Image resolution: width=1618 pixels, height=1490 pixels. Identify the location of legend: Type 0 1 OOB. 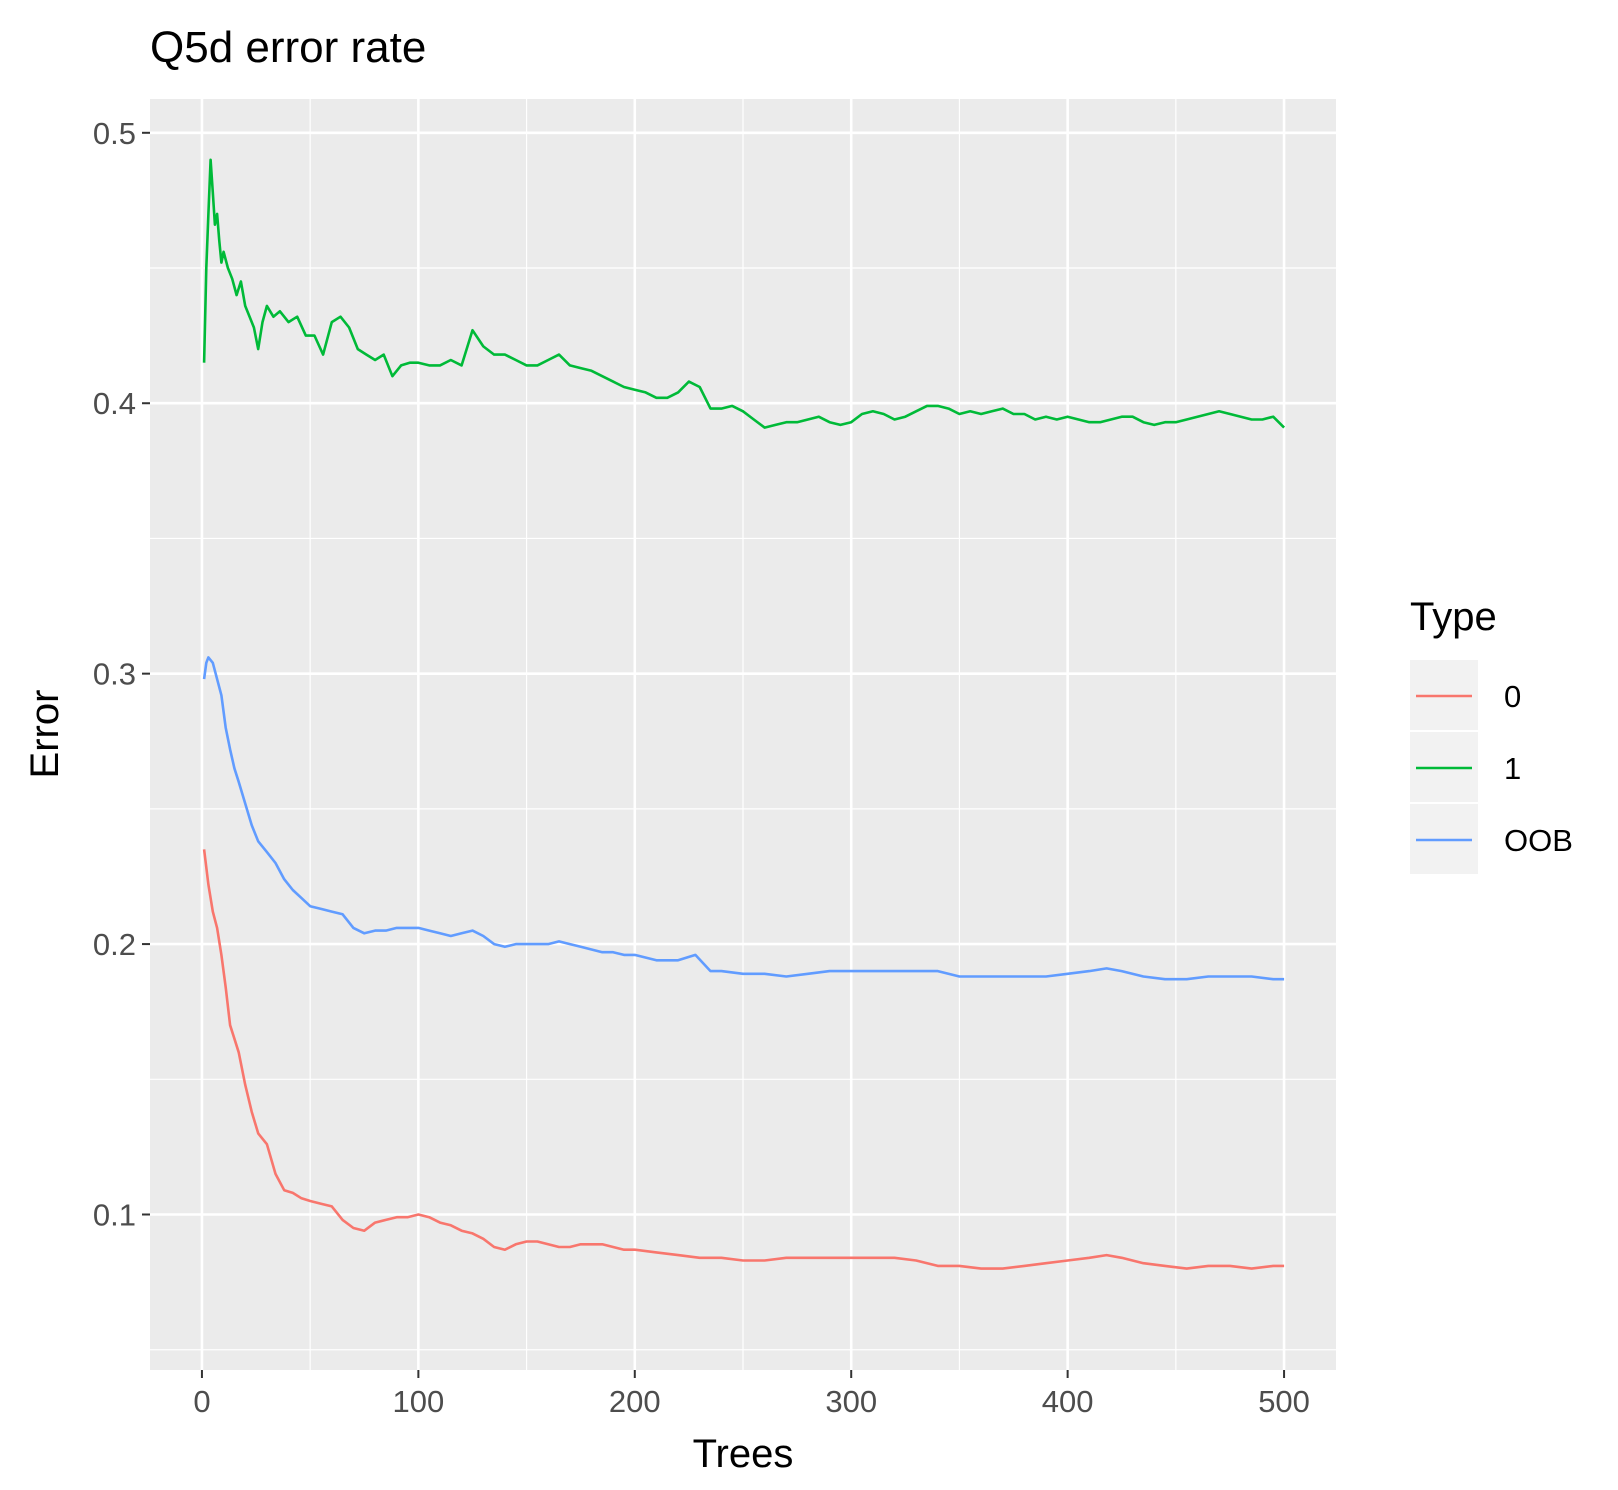
(1491, 734).